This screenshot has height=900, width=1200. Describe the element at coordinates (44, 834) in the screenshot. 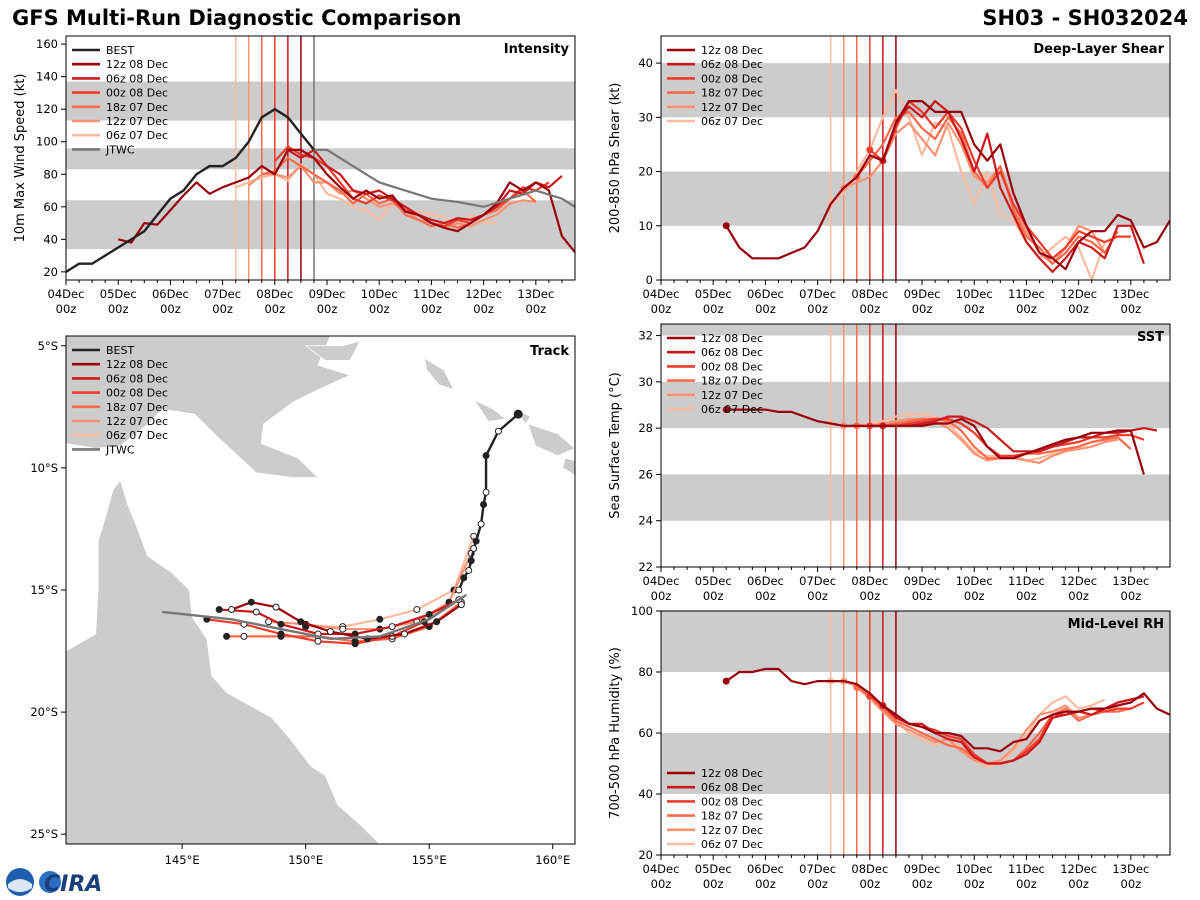

I see `lat-tick-label: 25°S` at that location.